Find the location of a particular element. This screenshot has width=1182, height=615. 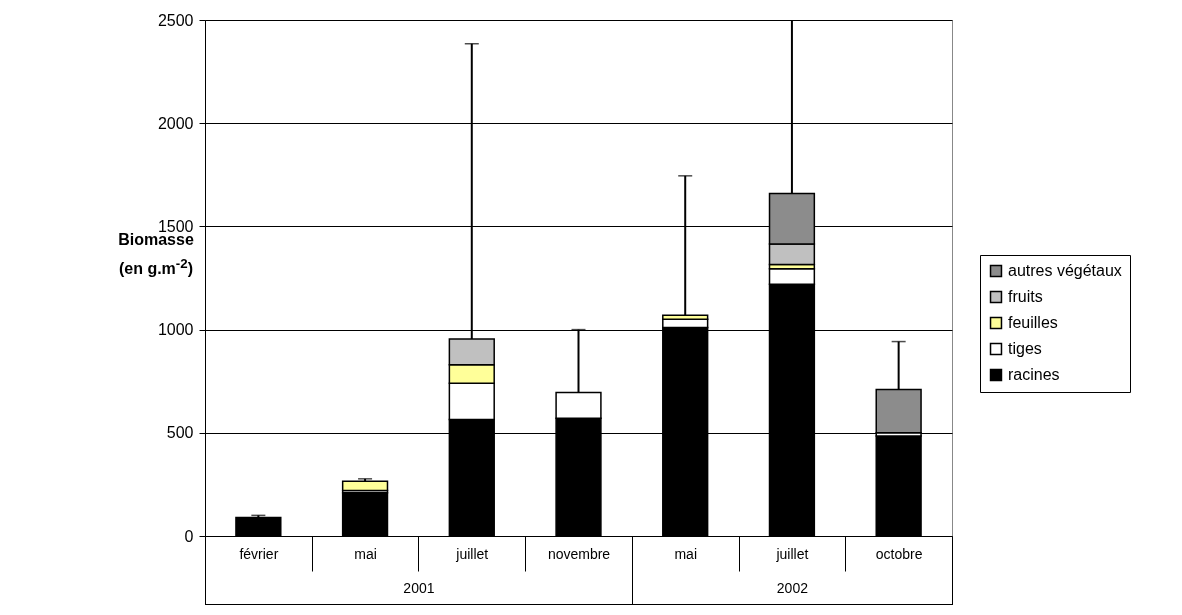

y-tick-label: 500 is located at coordinates (180, 433).